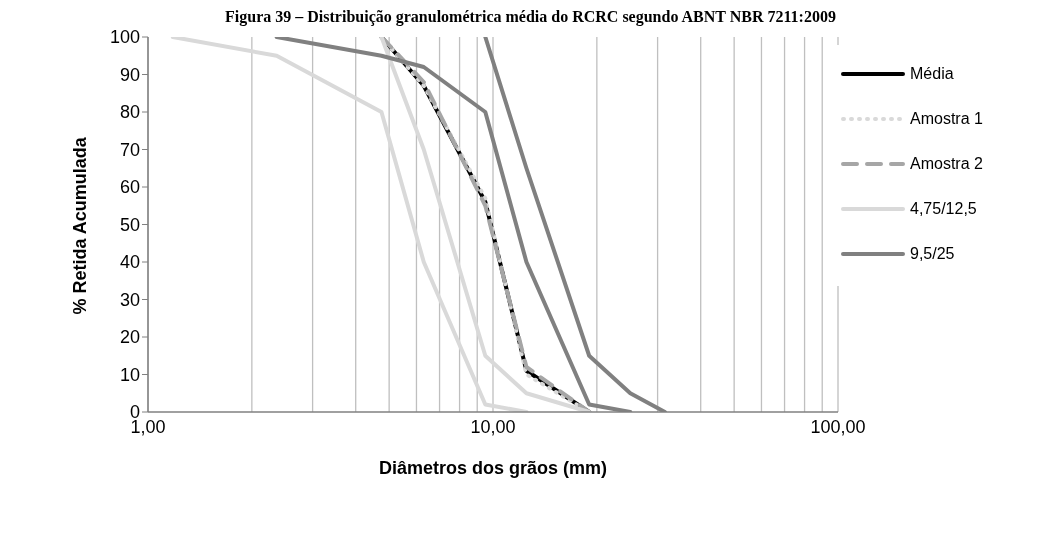 This screenshot has width=1061, height=533. Describe the element at coordinates (493, 426) in the screenshot. I see `x-tick-label: 10,00` at that location.